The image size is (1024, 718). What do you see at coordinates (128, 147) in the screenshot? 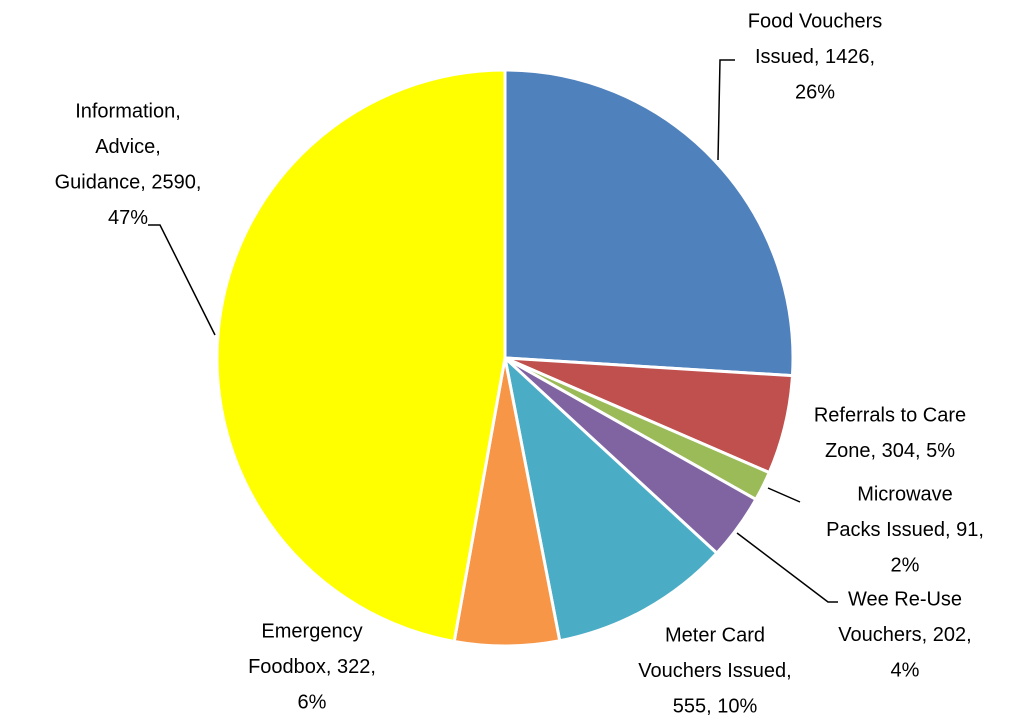
I see `data-label: Advice,` at bounding box center [128, 147].